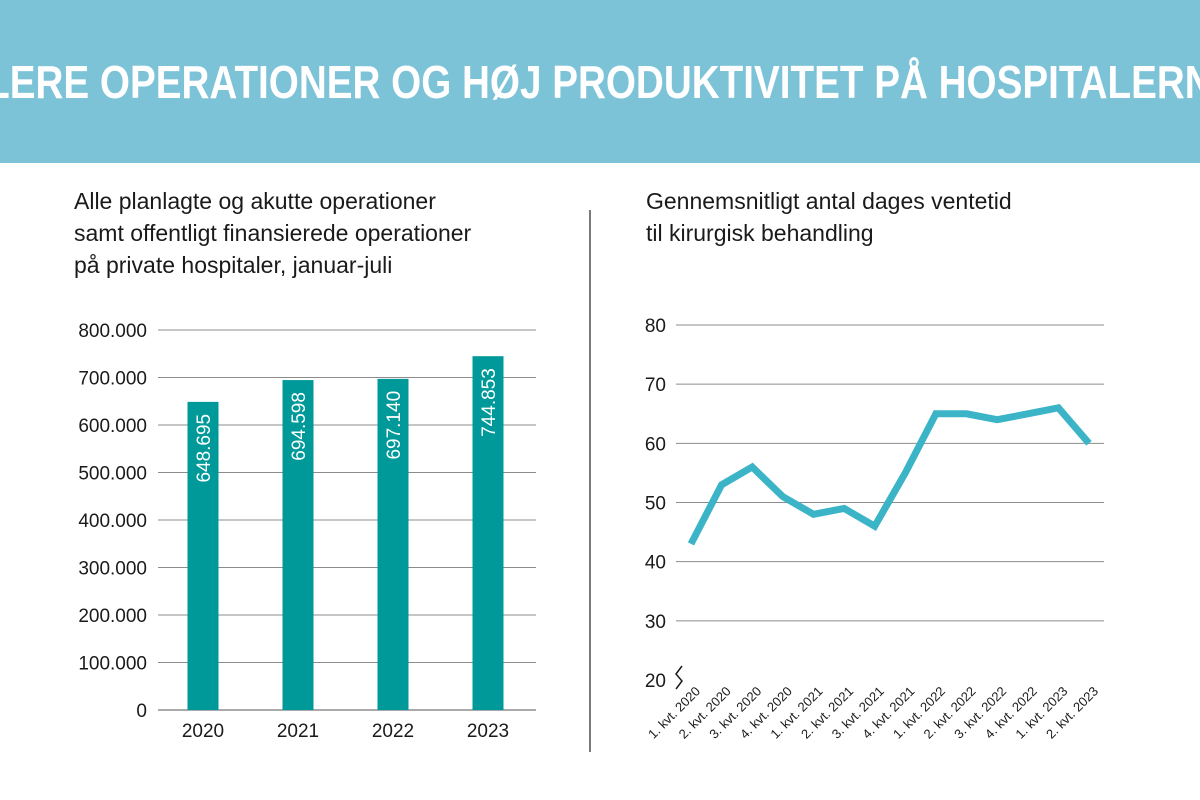 The width and height of the screenshot is (1200, 800). What do you see at coordinates (760, 233) in the screenshot?
I see `line-chart-title-line: til kirurgisk behandling` at bounding box center [760, 233].